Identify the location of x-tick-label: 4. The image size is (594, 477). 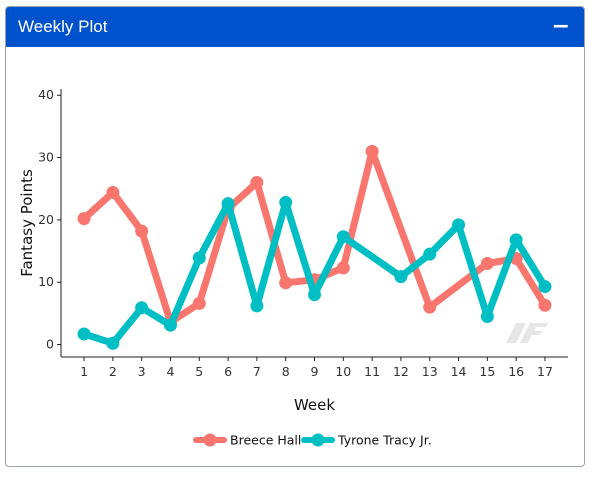
(170, 371).